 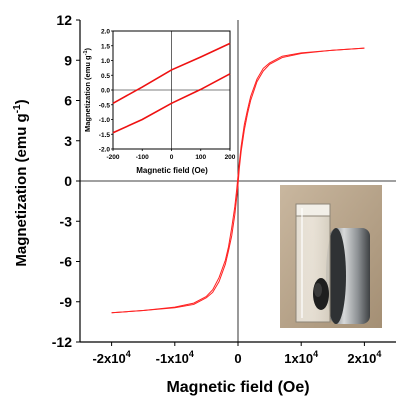 I want to click on main-y-tick-label: 0, so click(x=68, y=181).